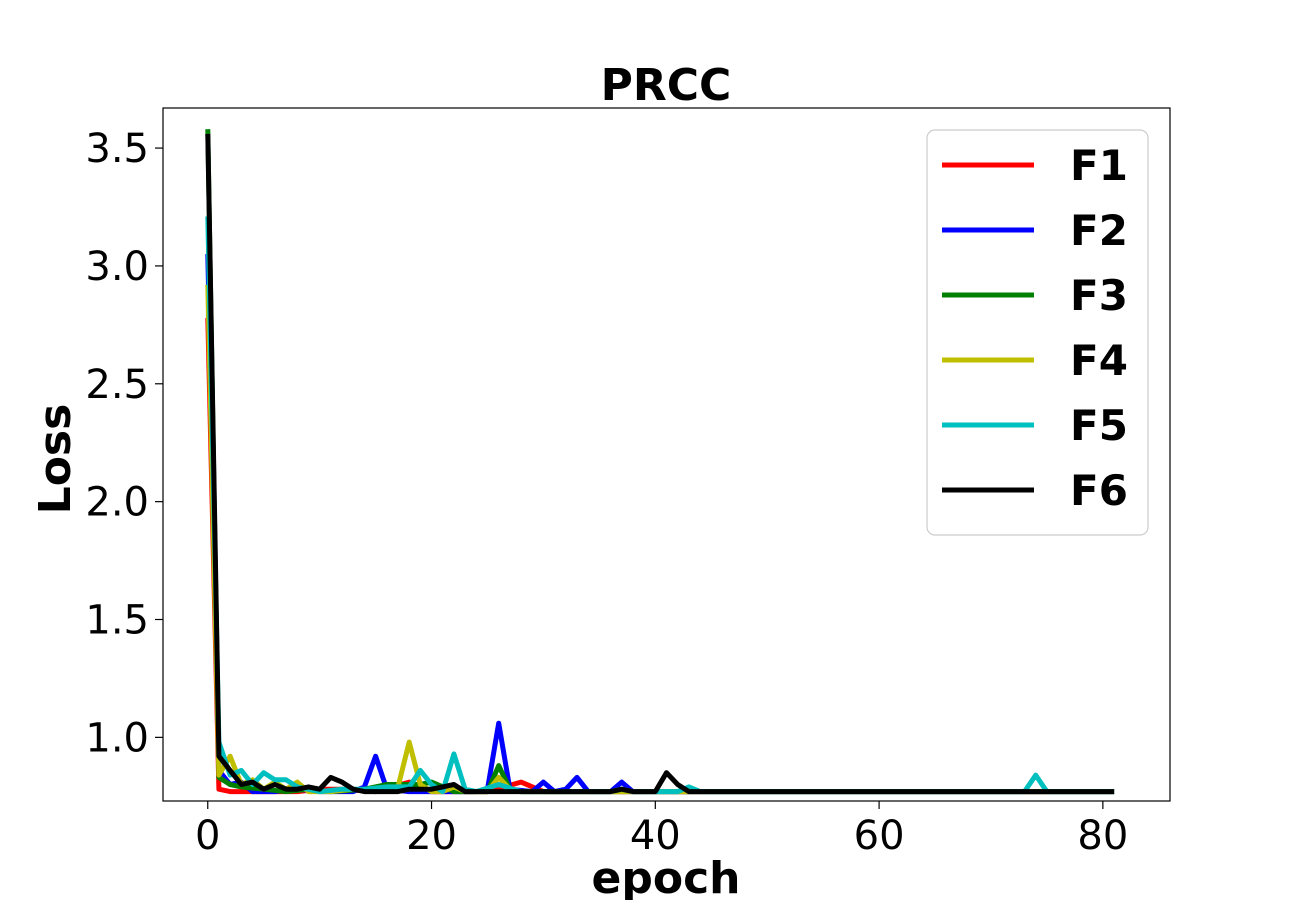  Describe the element at coordinates (55, 459) in the screenshot. I see `y-axis-label: Loss` at that location.